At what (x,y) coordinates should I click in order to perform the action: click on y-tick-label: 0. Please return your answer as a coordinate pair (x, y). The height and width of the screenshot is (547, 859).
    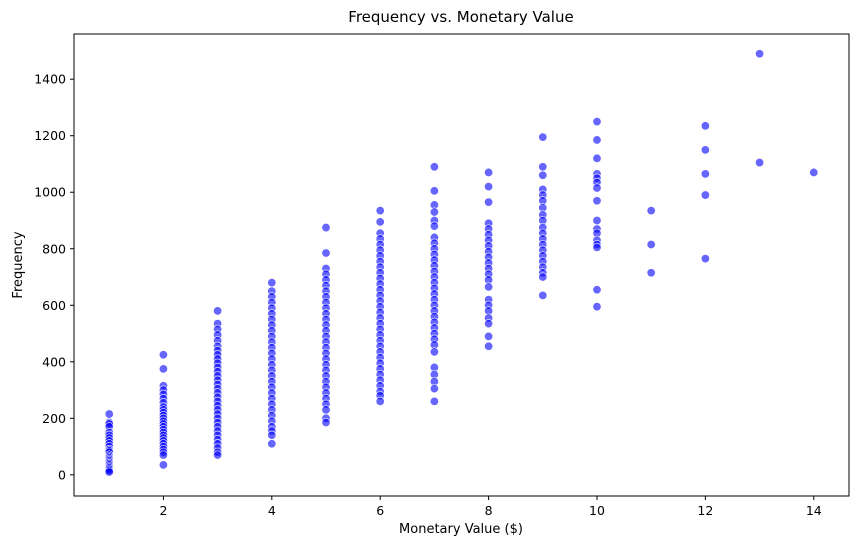
    Looking at the image, I should click on (62, 474).